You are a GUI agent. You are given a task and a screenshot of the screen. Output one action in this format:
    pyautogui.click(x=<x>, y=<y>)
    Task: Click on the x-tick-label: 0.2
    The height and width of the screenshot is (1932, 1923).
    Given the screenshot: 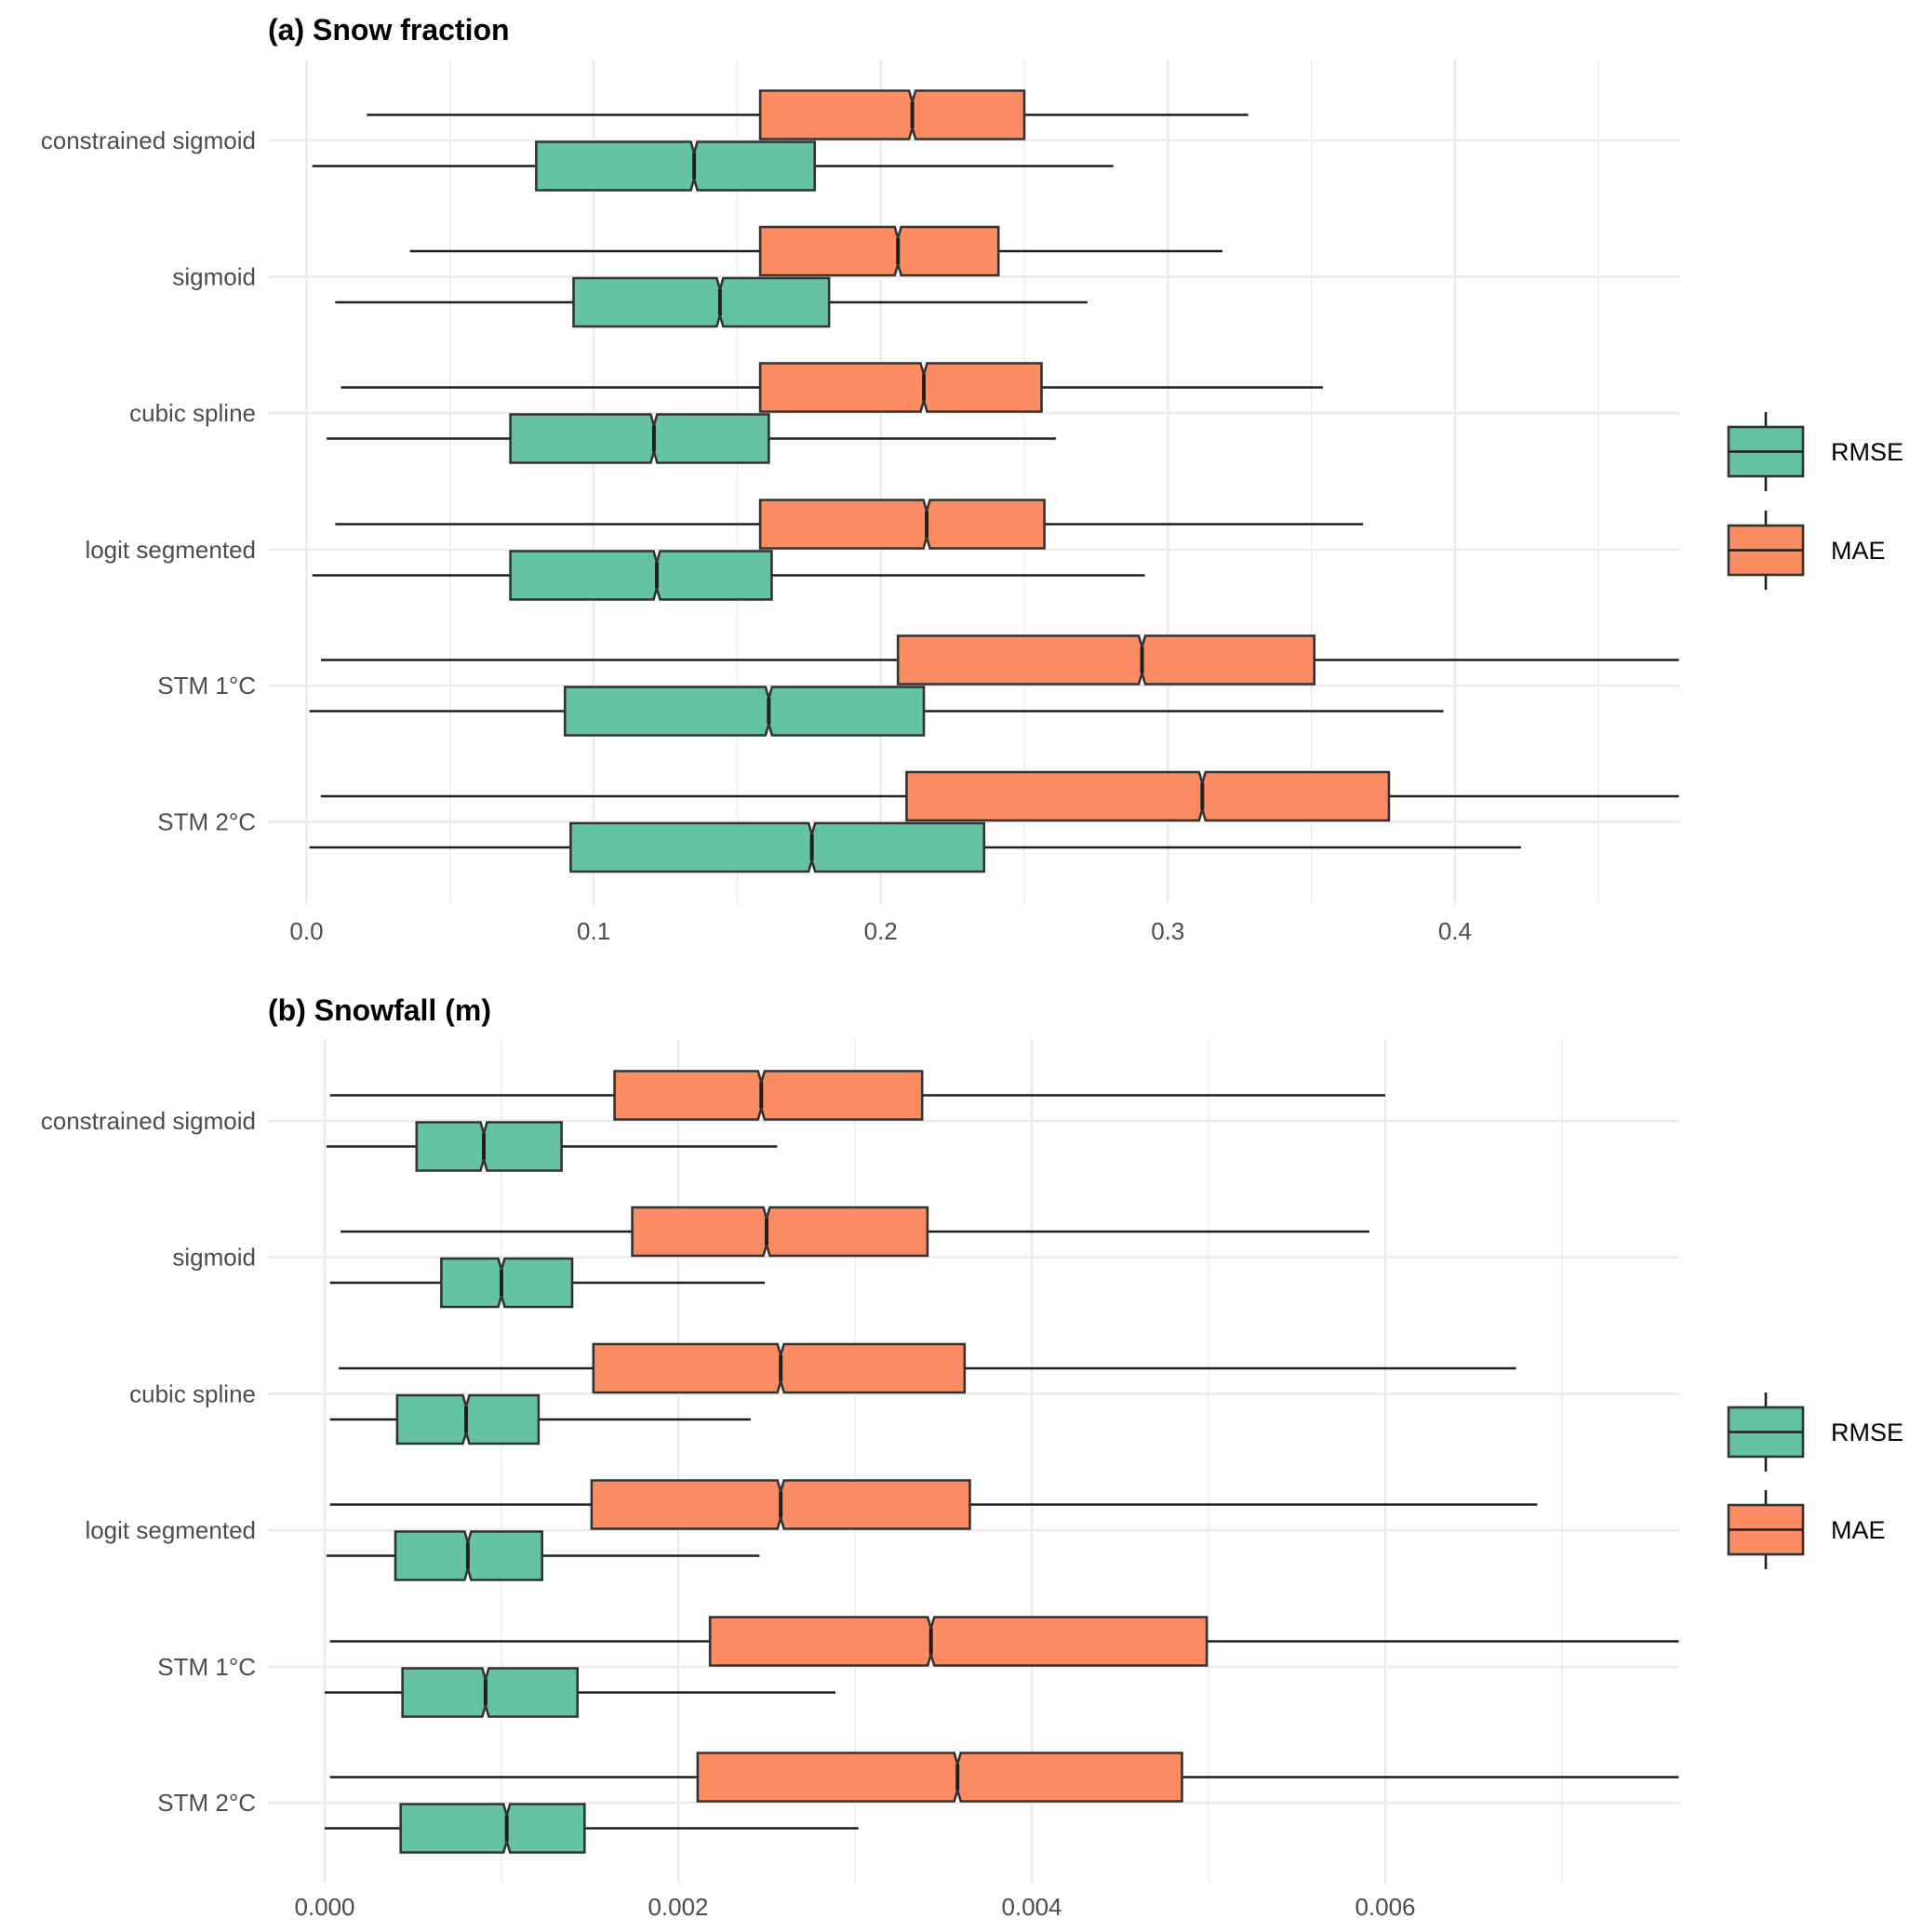 What is the action you would take?
    pyautogui.click(x=881, y=931)
    